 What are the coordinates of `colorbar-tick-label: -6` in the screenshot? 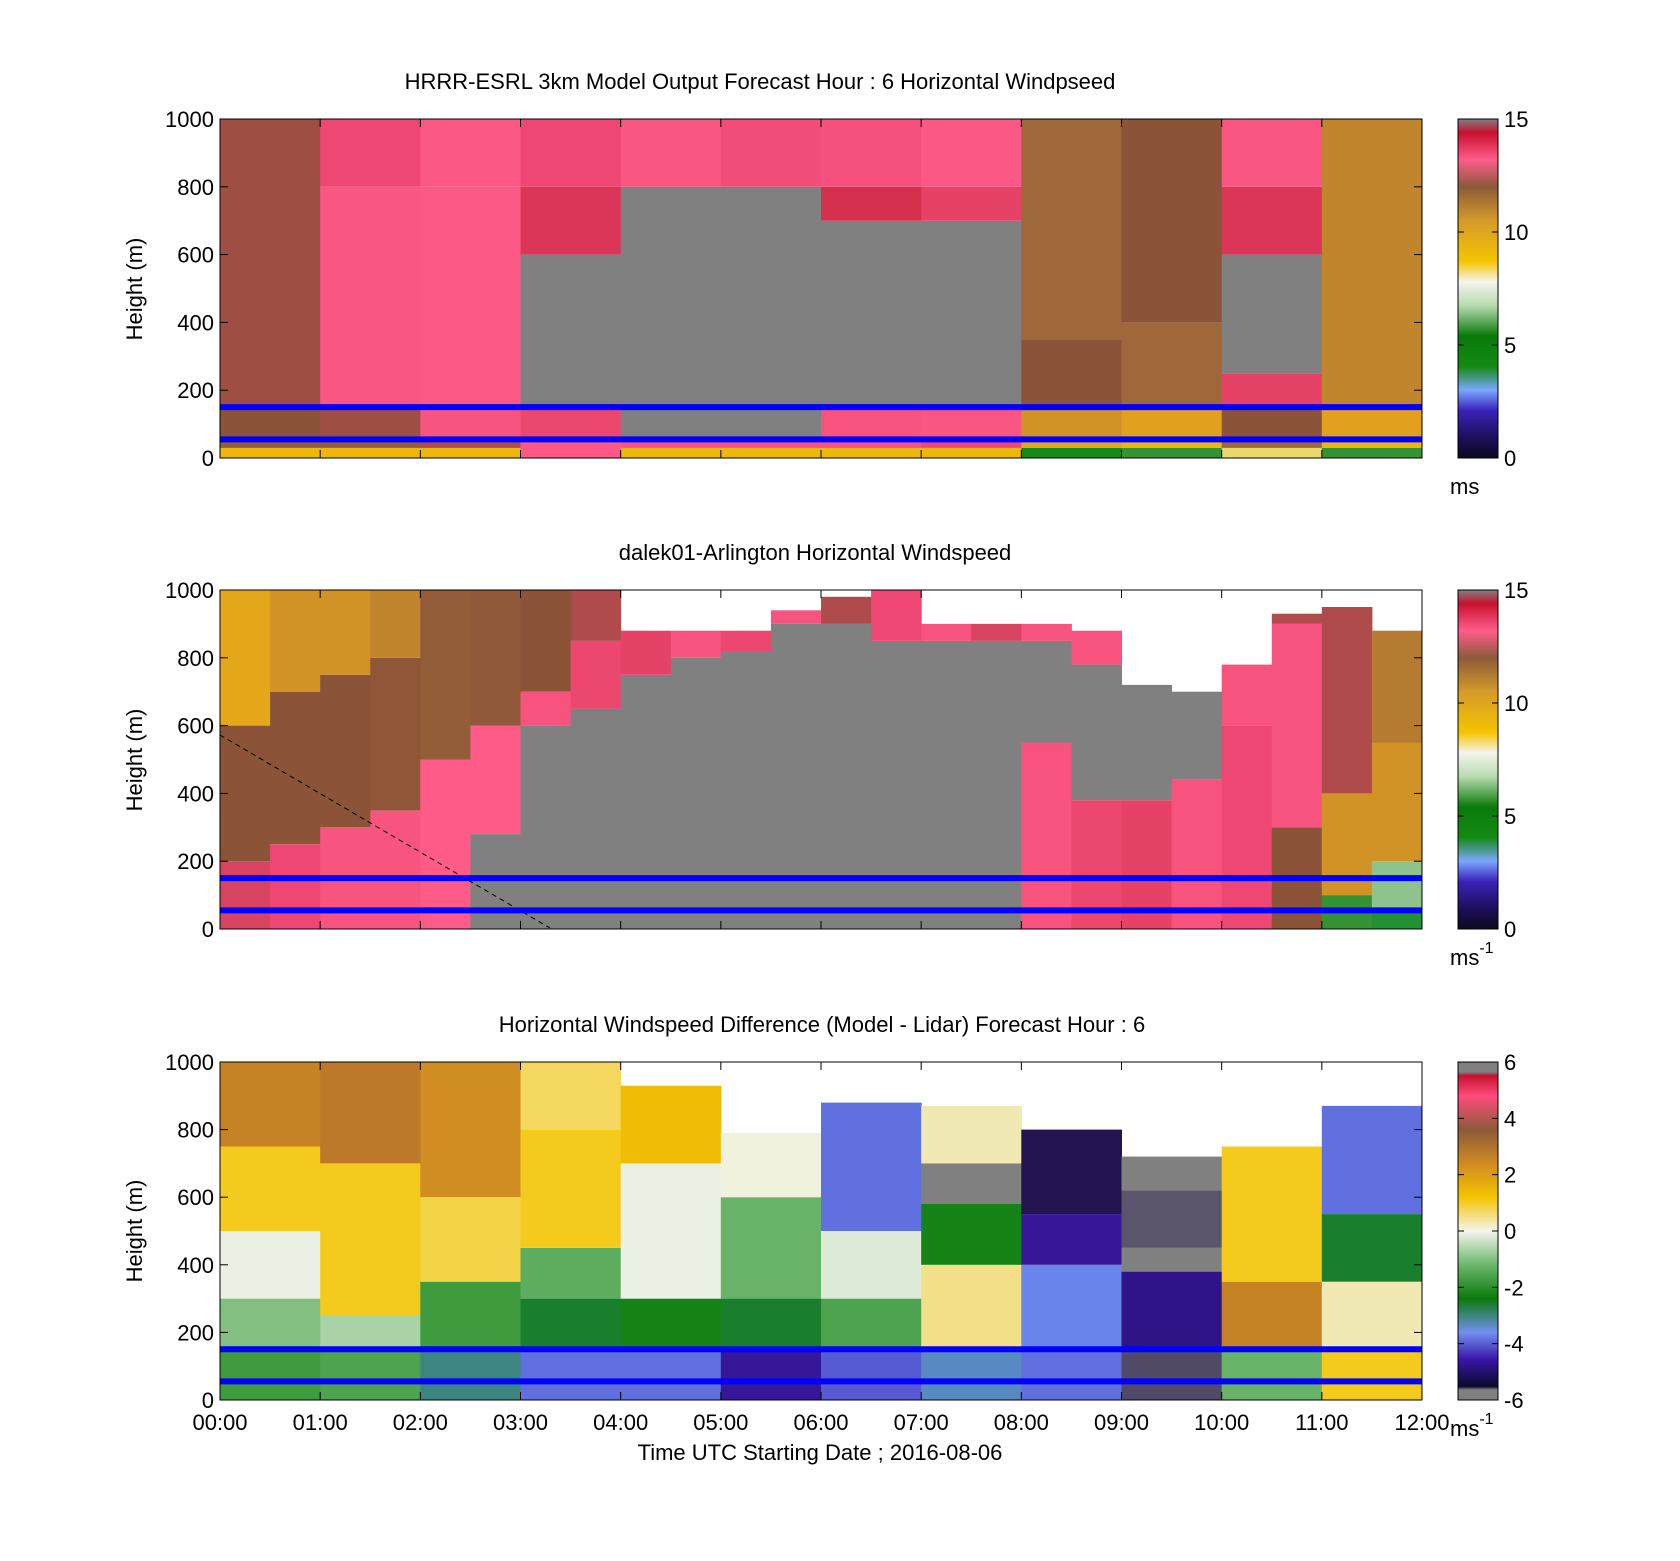 It's located at (1514, 1400).